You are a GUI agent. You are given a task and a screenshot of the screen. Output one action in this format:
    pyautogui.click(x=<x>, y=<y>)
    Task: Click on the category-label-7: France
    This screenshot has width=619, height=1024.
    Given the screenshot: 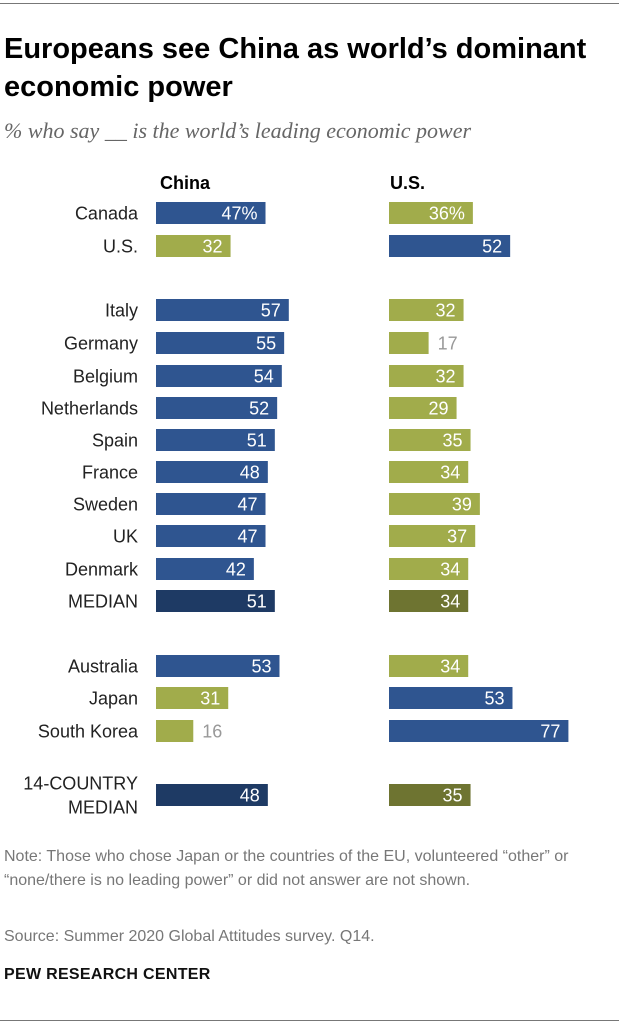 What is the action you would take?
    pyautogui.click(x=110, y=473)
    